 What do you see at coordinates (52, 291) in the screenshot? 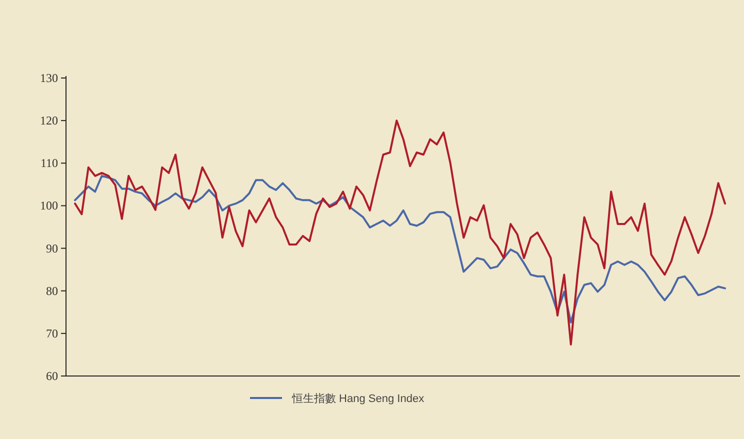
I see `y-tick-label: 80` at bounding box center [52, 291].